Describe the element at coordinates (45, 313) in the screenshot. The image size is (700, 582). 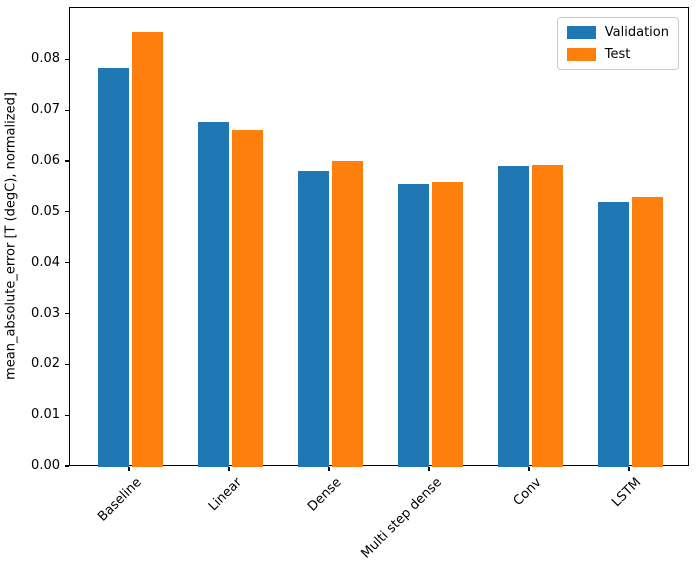
I see `y-tick-label: 0.03` at that location.